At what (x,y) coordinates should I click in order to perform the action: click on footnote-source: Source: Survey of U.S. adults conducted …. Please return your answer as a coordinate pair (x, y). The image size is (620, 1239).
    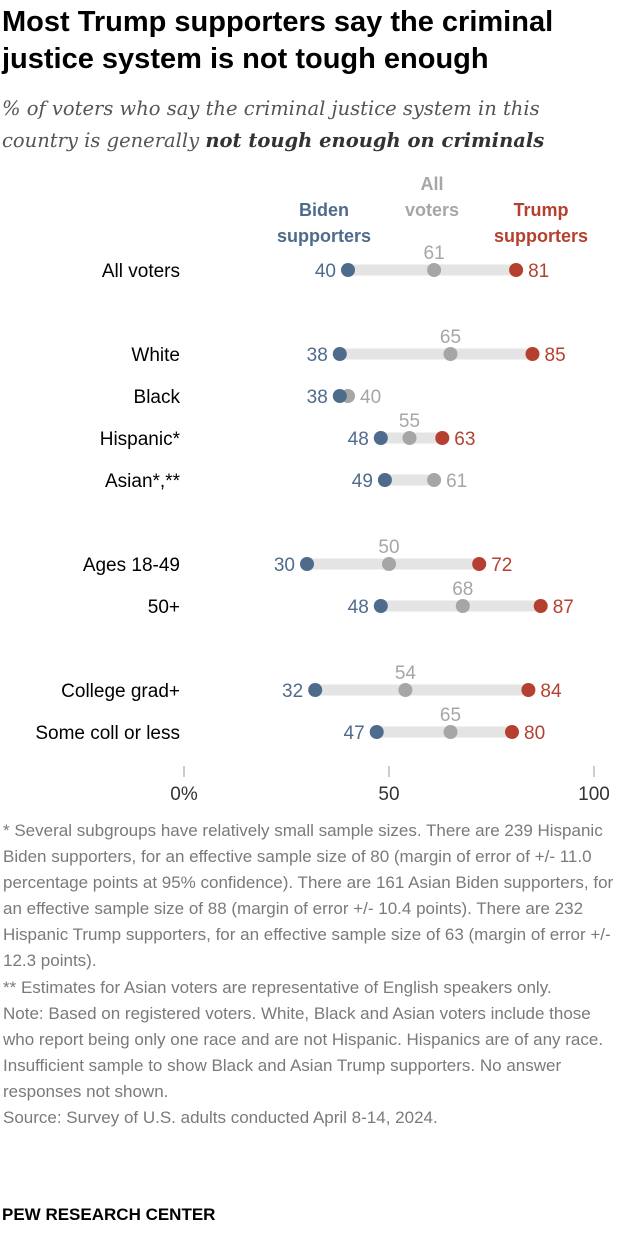
    Looking at the image, I should click on (220, 1118).